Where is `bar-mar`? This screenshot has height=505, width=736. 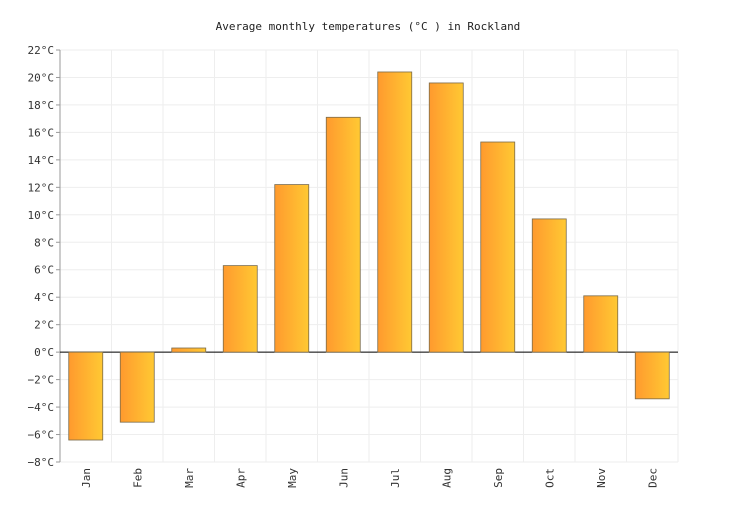
bar-mar is located at coordinates (189, 350).